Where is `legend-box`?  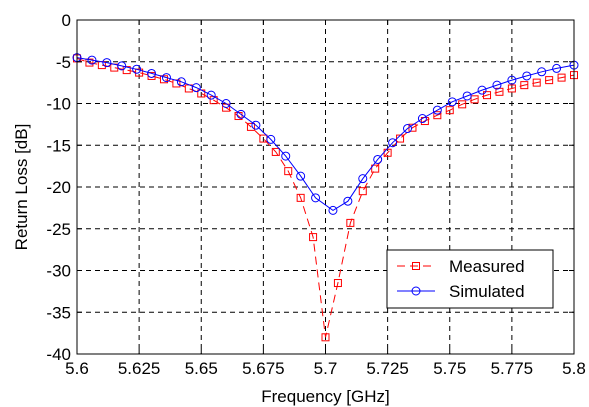
legend-box is located at coordinates (470, 279).